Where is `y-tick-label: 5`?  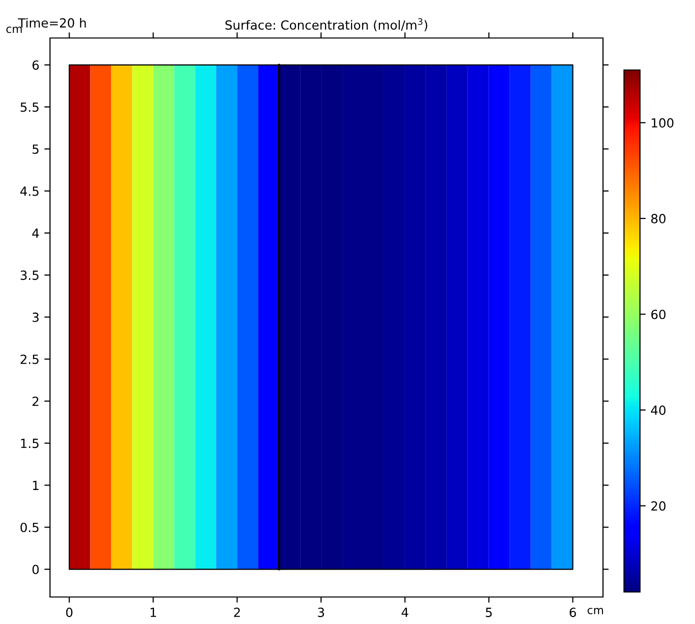
y-tick-label: 5 is located at coordinates (35, 149).